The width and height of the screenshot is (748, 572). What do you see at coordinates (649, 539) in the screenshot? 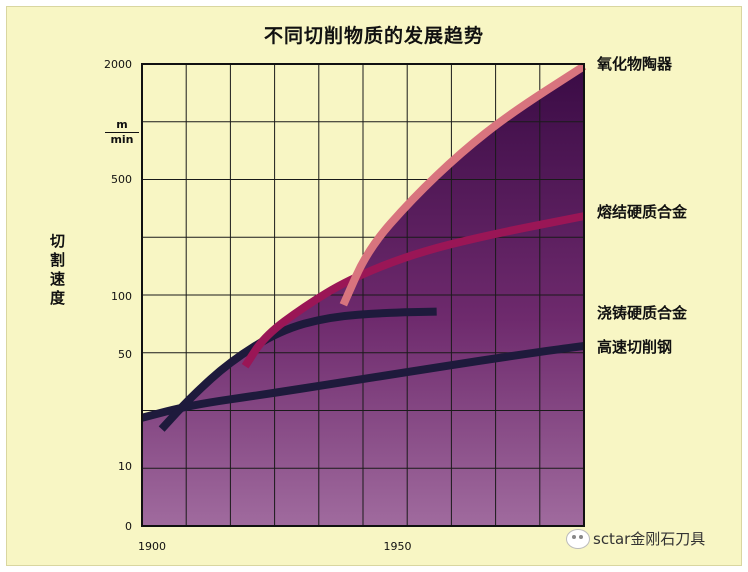
I see `watermark-text: sctar金刚石刀具` at bounding box center [649, 539].